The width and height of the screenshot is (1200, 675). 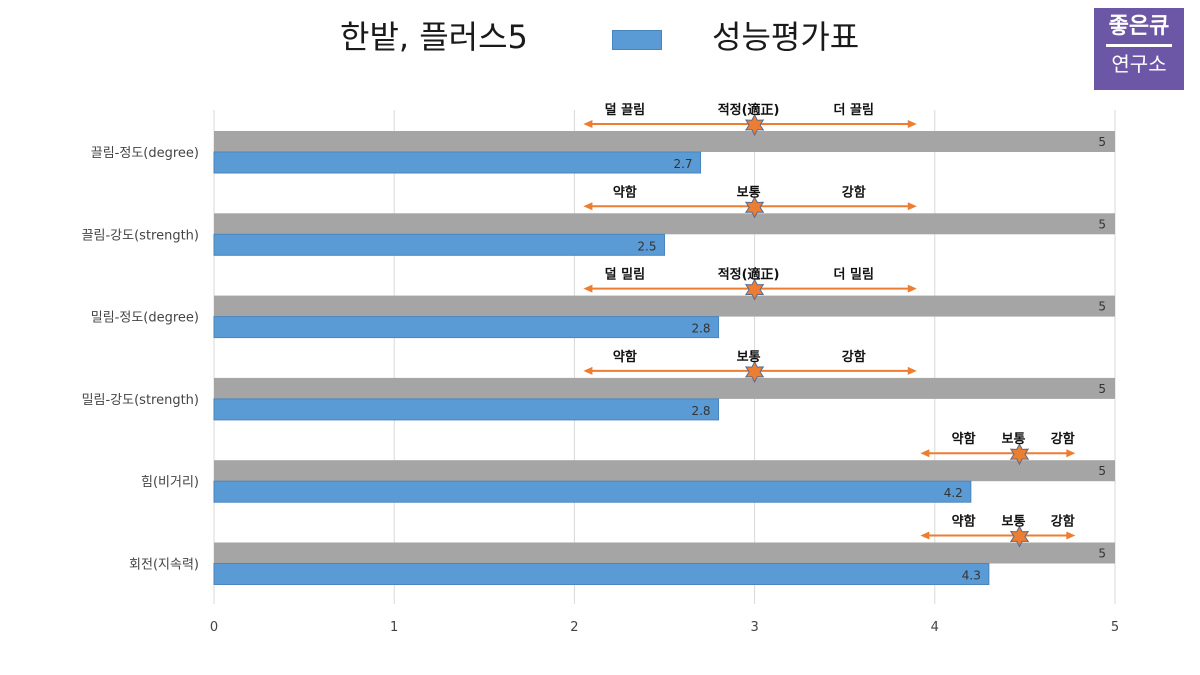 I want to click on x-tick-label: 4, so click(x=935, y=627).